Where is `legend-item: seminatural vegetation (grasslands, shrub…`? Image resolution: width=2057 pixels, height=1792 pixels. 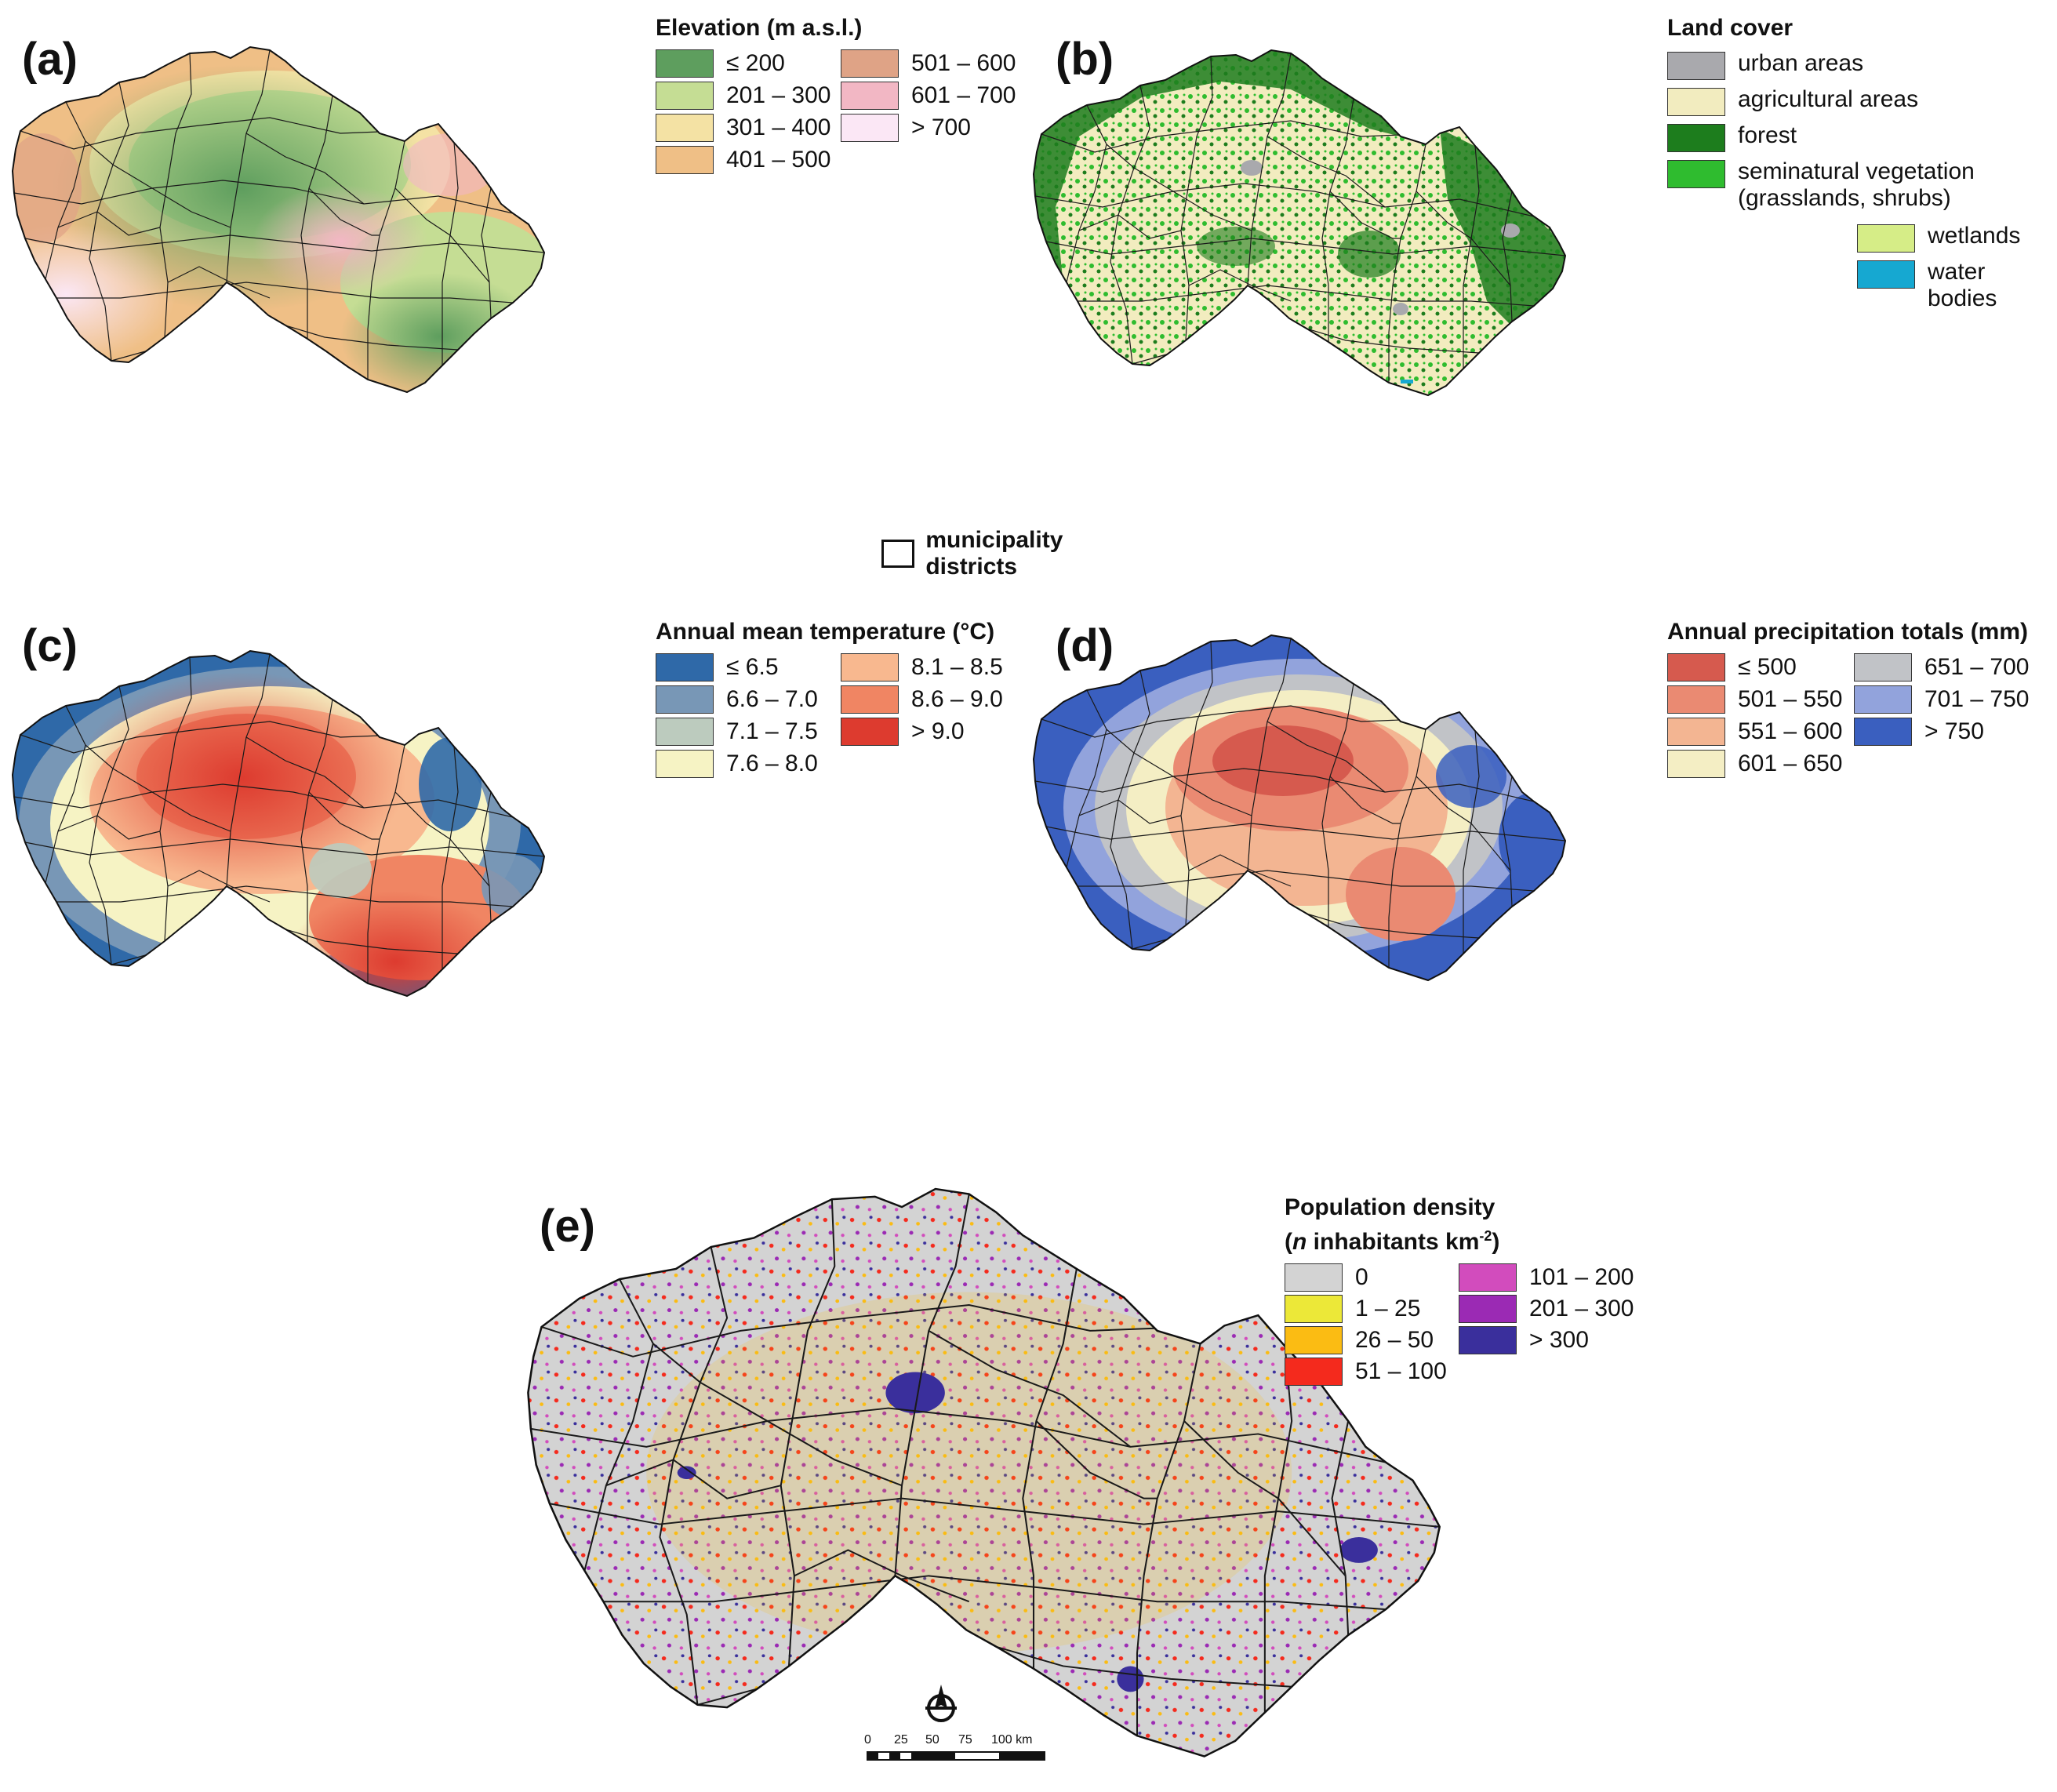
legend-item: seminatural vegetation (grasslands, shrub… is located at coordinates (1843, 185).